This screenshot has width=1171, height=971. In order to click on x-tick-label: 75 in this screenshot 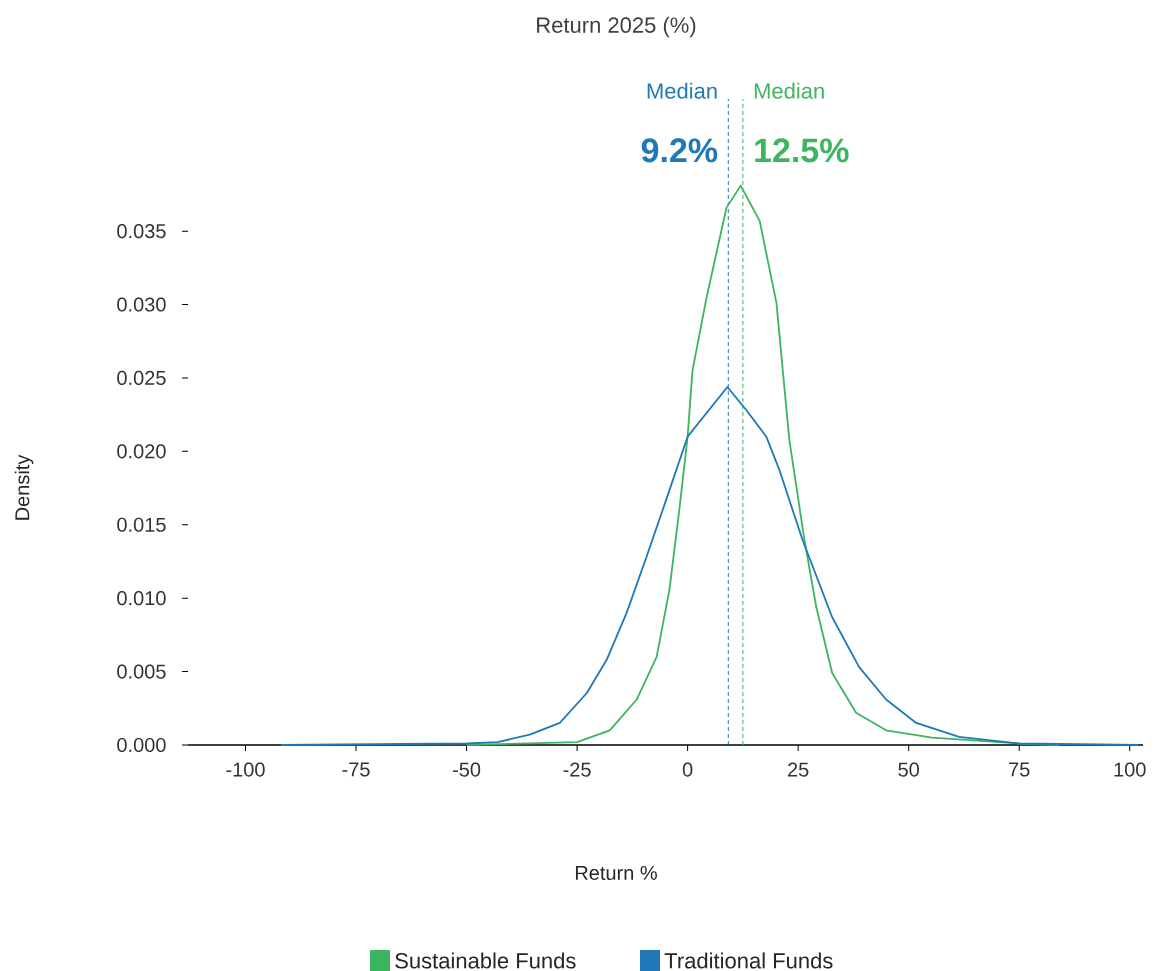, I will do `click(1019, 769)`.